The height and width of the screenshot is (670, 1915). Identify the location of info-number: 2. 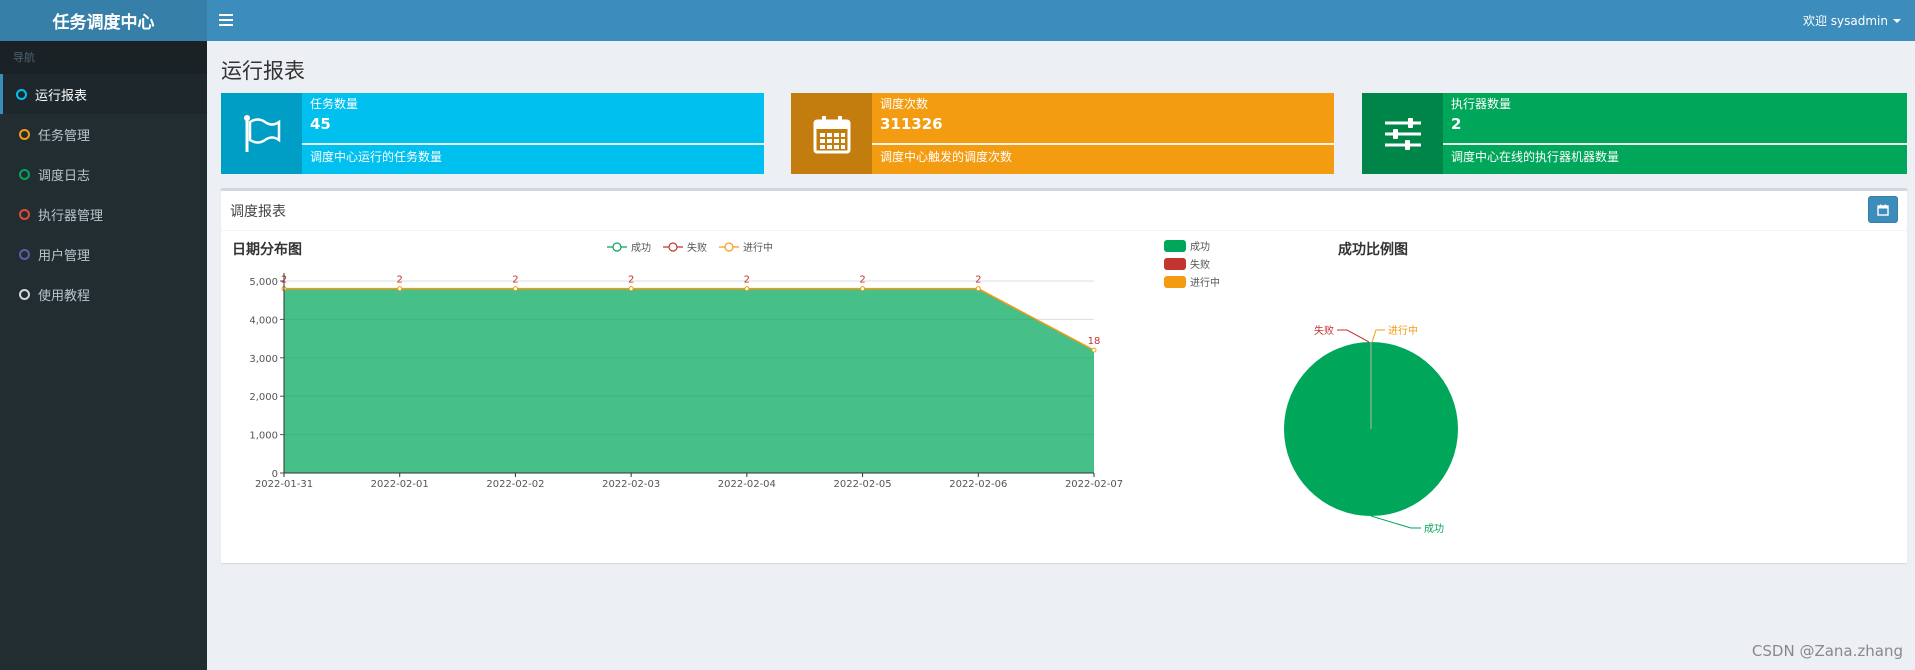
(1456, 124).